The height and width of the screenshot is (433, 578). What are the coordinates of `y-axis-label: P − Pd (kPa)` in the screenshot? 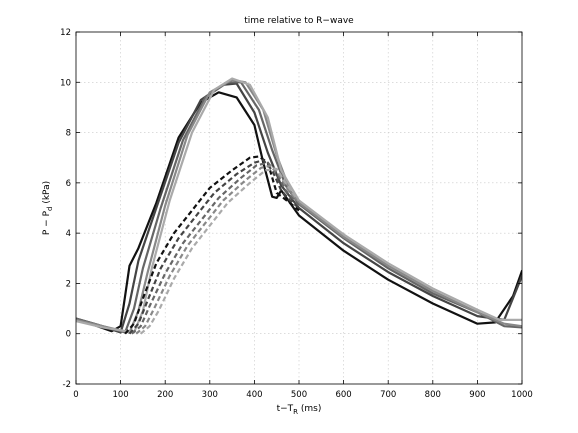 It's located at (48, 208).